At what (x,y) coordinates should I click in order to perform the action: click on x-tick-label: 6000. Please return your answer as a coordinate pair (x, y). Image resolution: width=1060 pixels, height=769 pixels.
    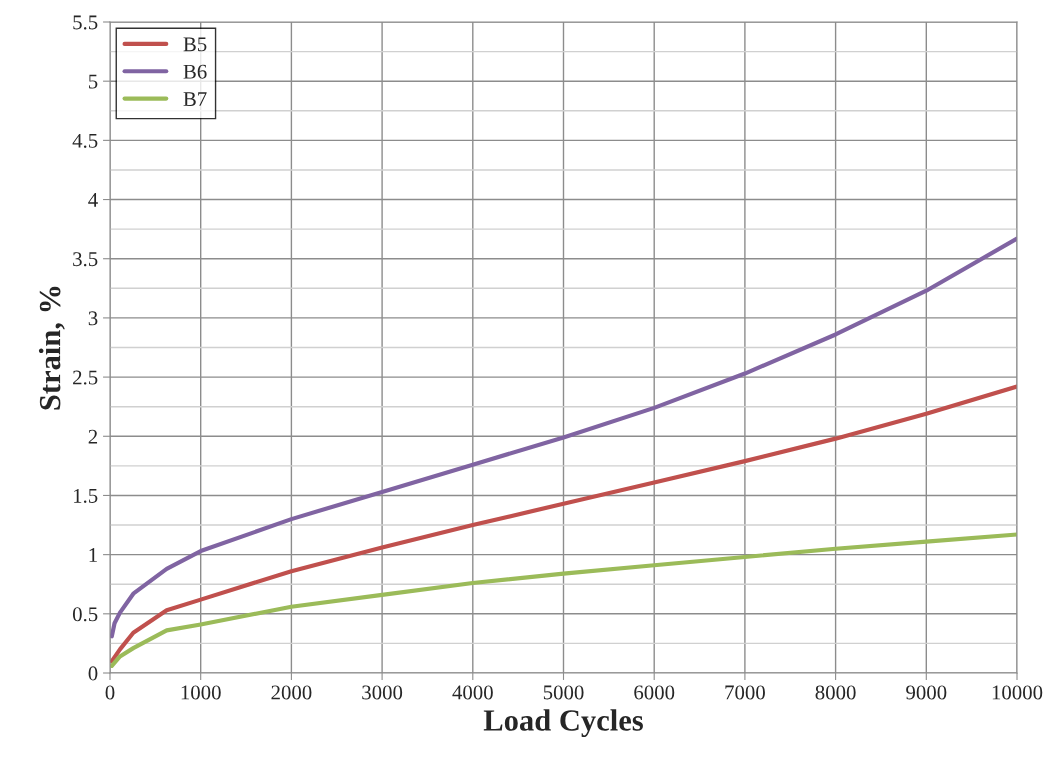
    Looking at the image, I should click on (654, 692).